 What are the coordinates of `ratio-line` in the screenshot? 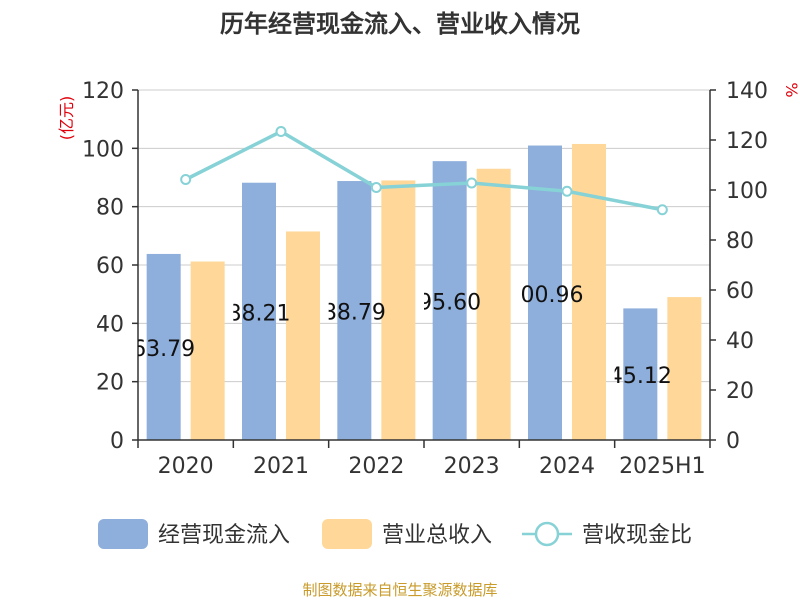 It's located at (424, 171).